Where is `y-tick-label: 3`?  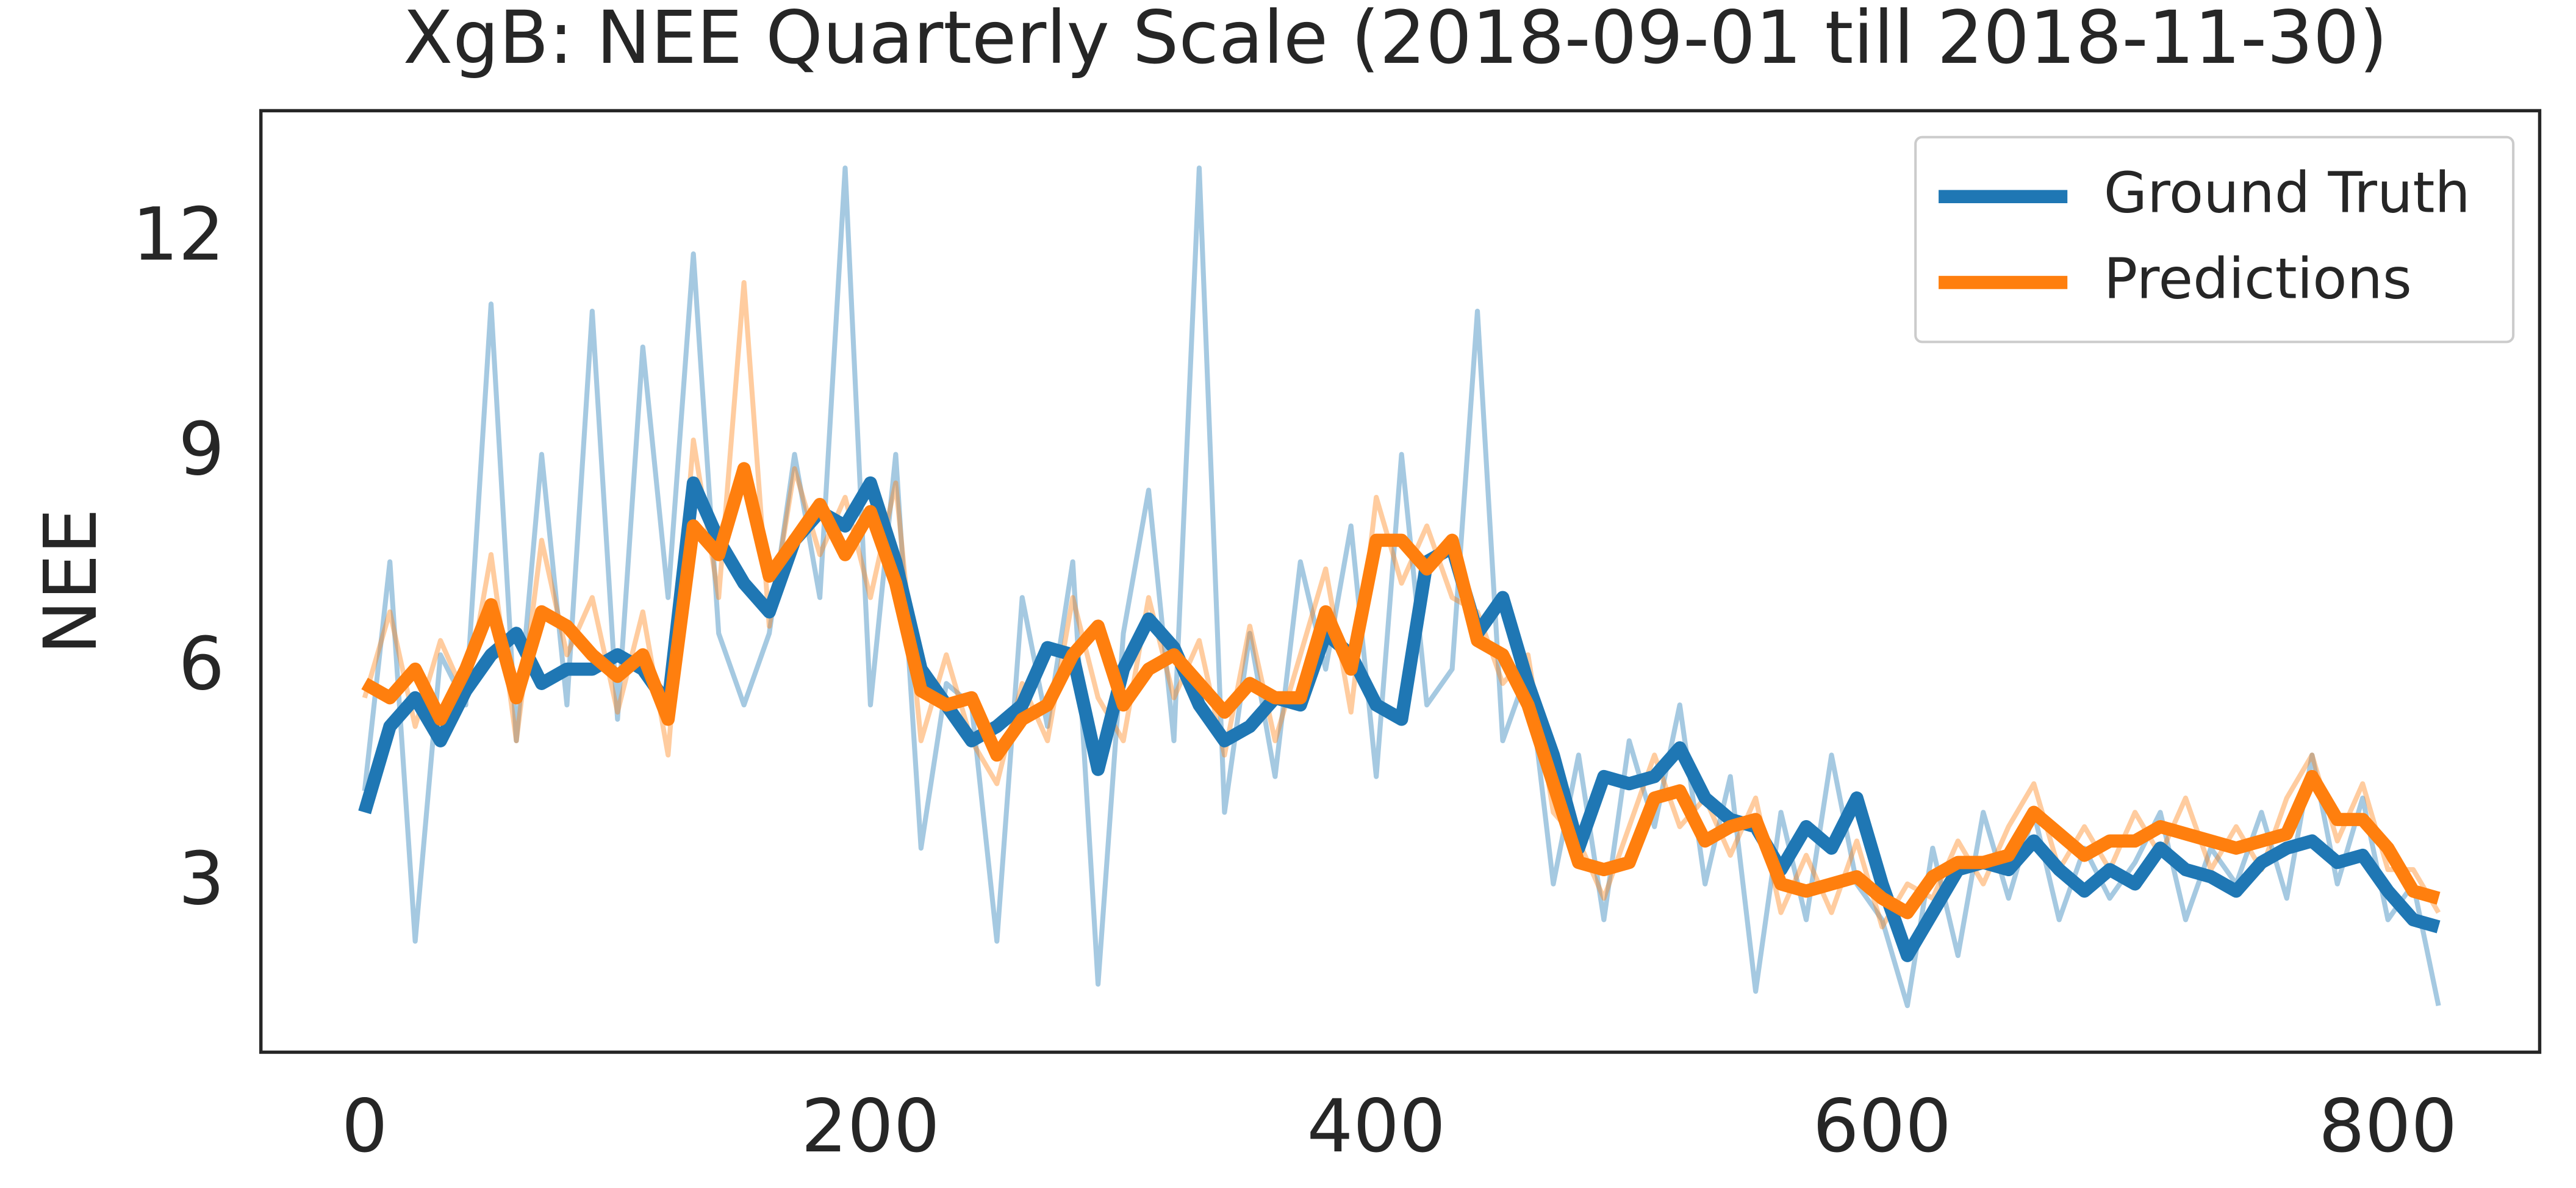
y-tick-label: 3 is located at coordinates (201, 879).